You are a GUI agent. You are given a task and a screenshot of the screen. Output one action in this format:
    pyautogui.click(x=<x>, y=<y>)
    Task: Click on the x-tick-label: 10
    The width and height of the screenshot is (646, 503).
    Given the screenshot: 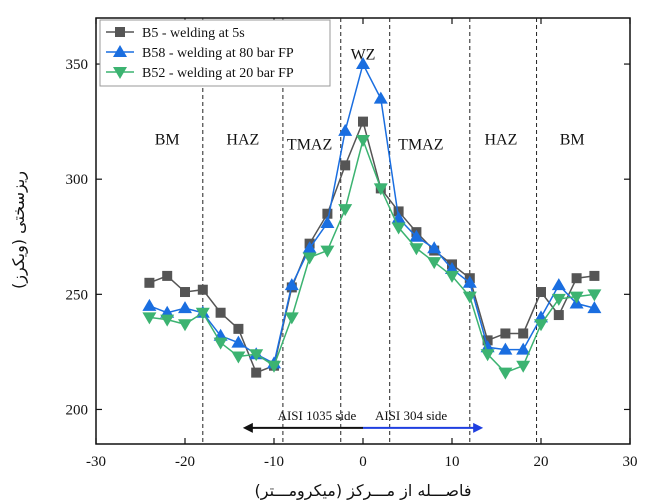 What is the action you would take?
    pyautogui.click(x=452, y=462)
    